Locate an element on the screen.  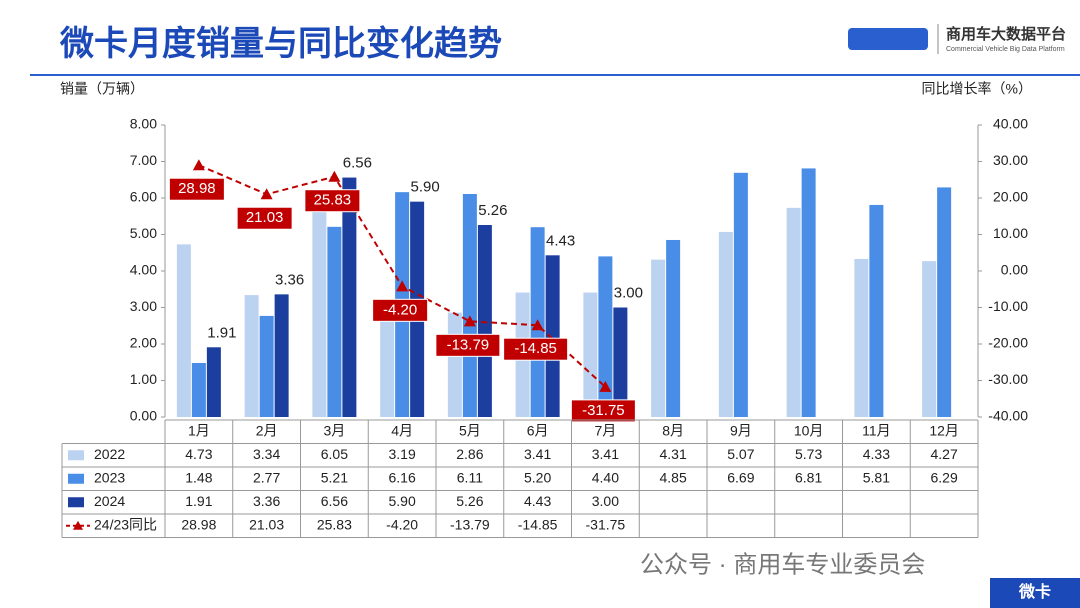
legend-label: 2023 is located at coordinates (109, 477).